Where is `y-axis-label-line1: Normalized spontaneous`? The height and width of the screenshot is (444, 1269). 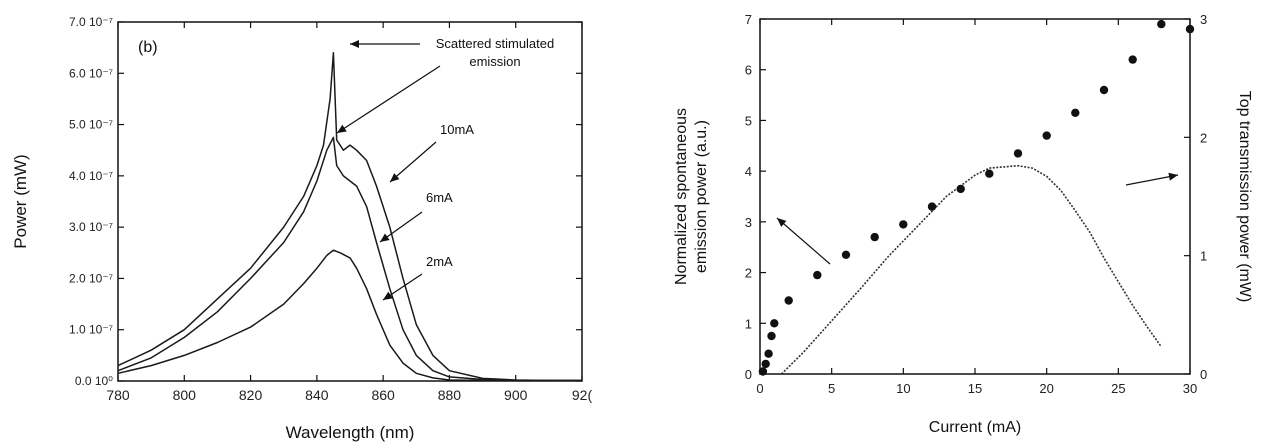 y-axis-label-line1: Normalized spontaneous is located at coordinates (681, 196).